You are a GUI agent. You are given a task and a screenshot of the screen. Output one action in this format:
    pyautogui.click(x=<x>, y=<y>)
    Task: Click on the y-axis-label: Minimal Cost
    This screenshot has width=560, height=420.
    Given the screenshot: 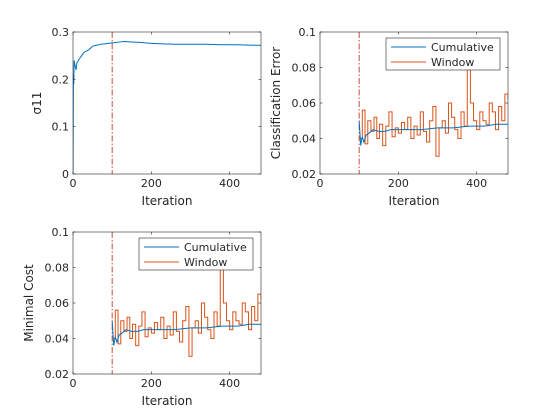 What is the action you would take?
    pyautogui.click(x=29, y=303)
    